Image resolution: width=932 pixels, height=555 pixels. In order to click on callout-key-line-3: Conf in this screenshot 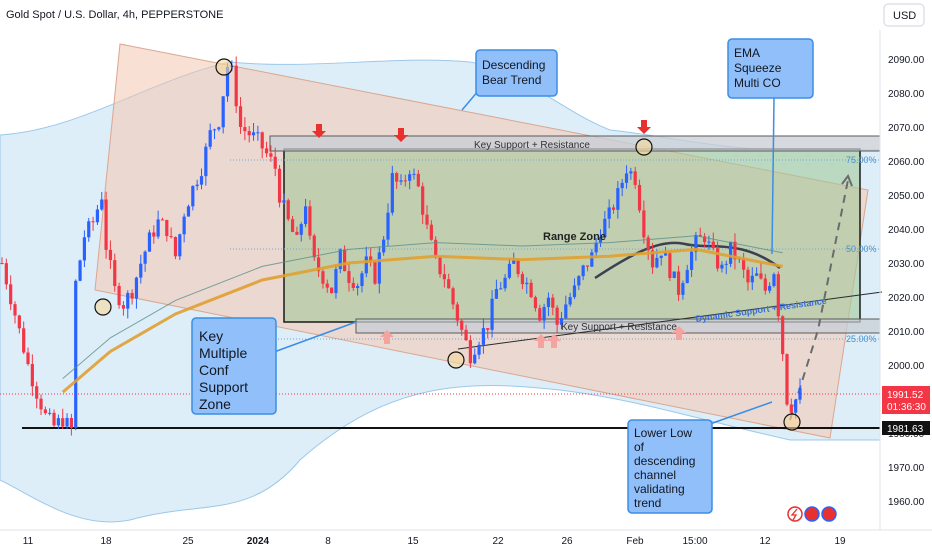, I will do `click(214, 370)`.